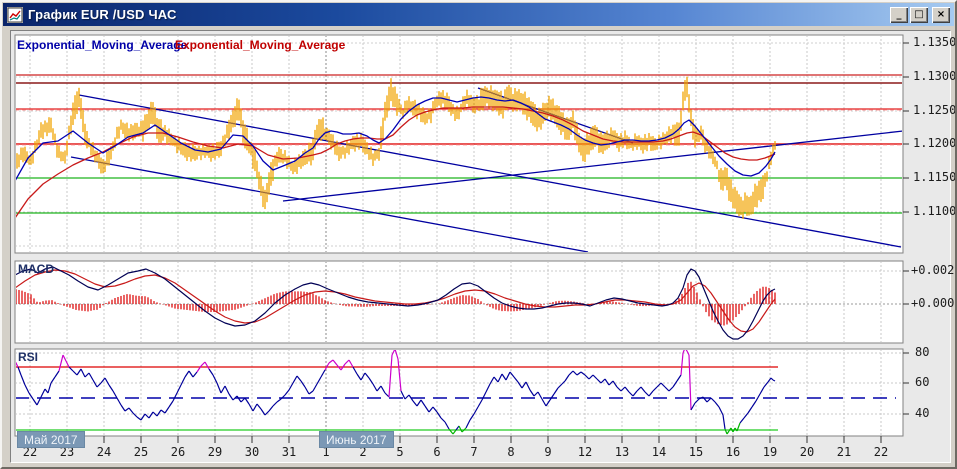 This screenshot has width=957, height=469. Describe the element at coordinates (899, 14) in the screenshot. I see `minimize-button: _` at that location.